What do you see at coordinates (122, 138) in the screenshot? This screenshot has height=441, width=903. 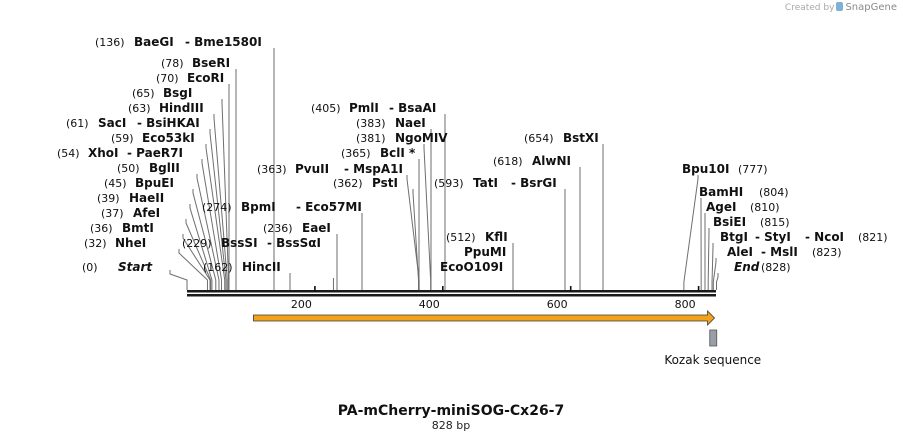 I see `enzyme-position: (59)` at bounding box center [122, 138].